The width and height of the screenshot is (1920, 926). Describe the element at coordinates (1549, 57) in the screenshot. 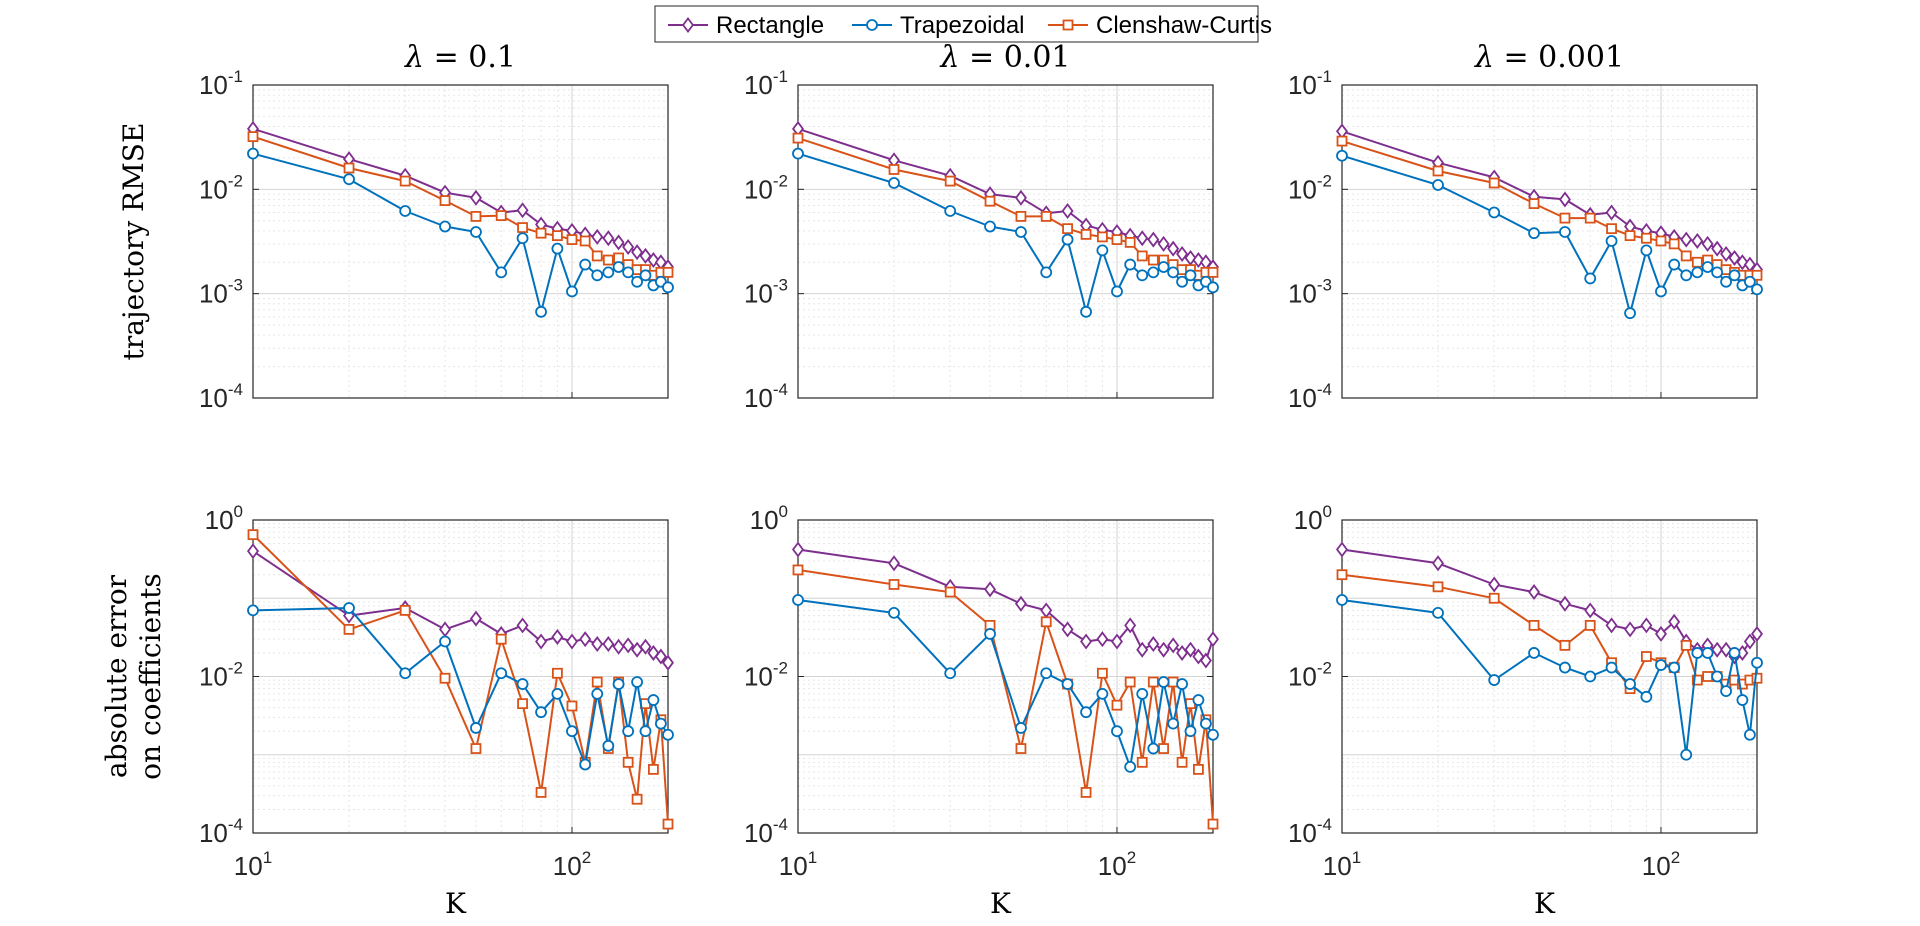

I see `panel-title: λ = 0.001` at that location.